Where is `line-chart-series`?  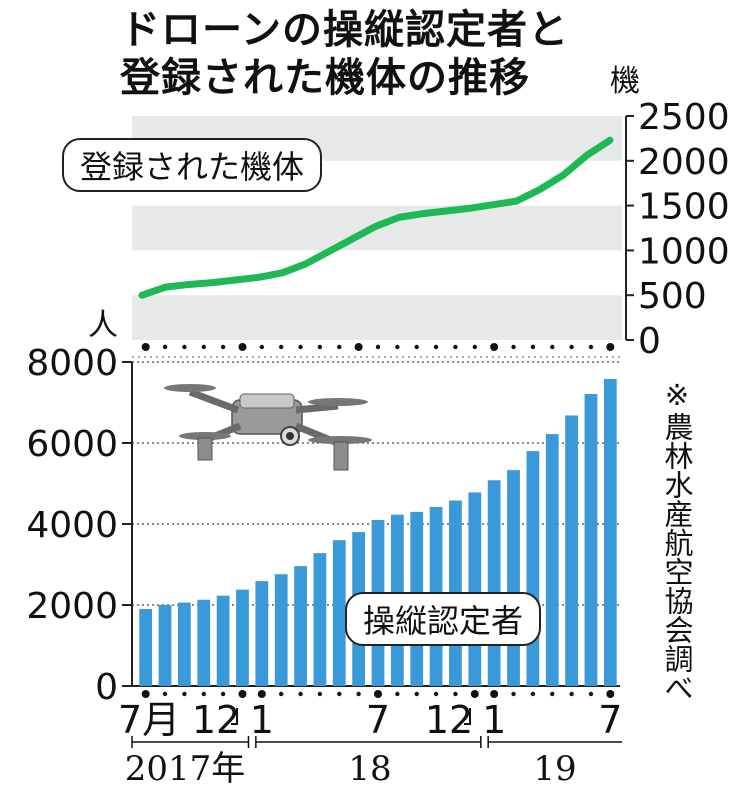 line-chart-series is located at coordinates (376, 217).